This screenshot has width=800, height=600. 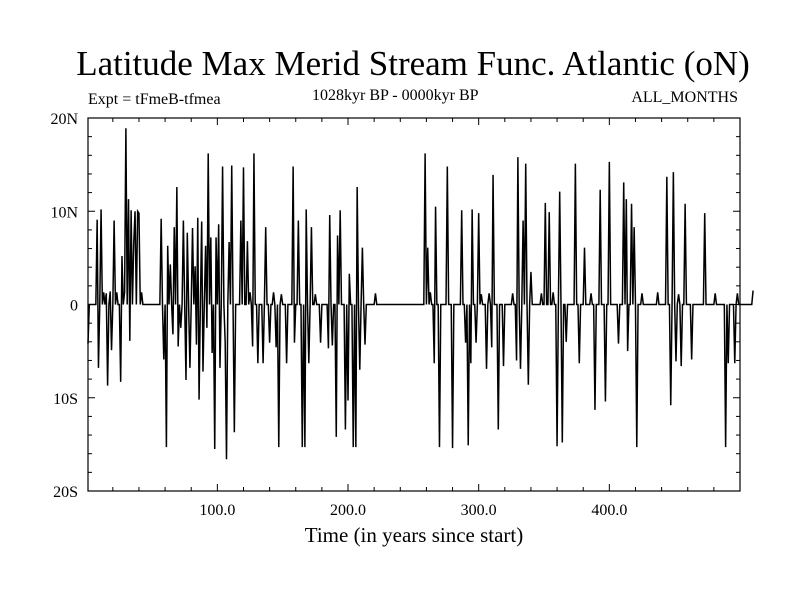 What do you see at coordinates (348, 510) in the screenshot?
I see `x-tick-label: 200.0` at bounding box center [348, 510].